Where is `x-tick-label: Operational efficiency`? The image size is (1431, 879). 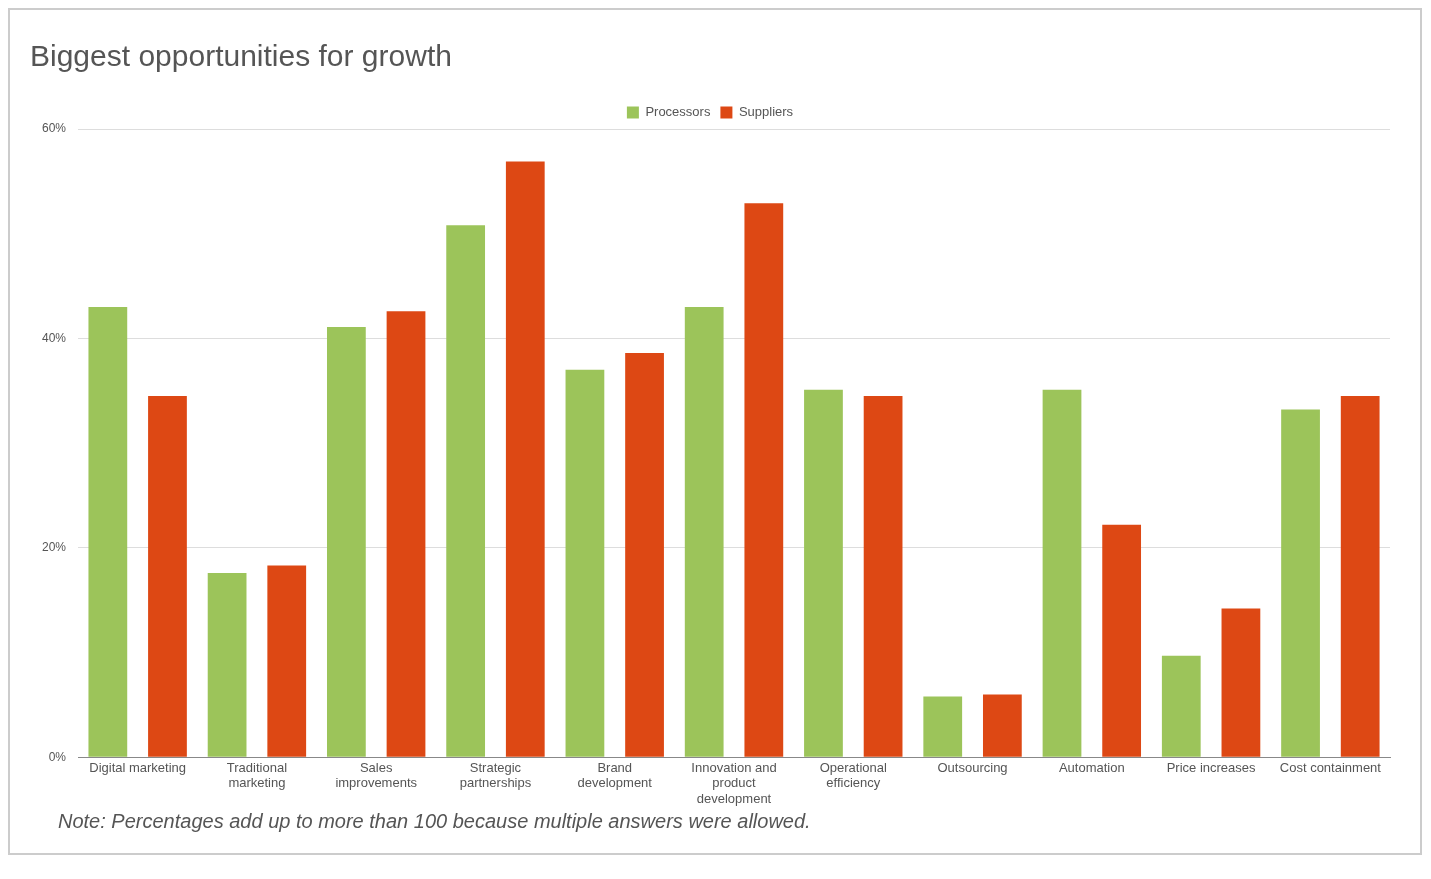
x-tick-label: Operational efficiency is located at coordinates (853, 775).